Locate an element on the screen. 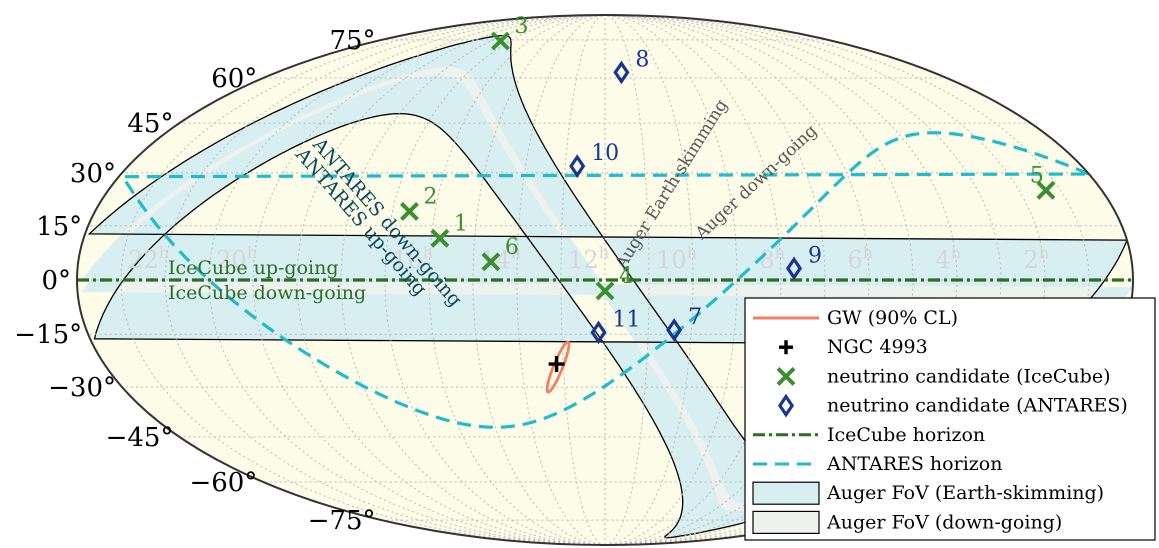 This screenshot has width=1159, height=548. legend-item-auger_es: Auger FoV (Earth-skimming) is located at coordinates (928, 493).